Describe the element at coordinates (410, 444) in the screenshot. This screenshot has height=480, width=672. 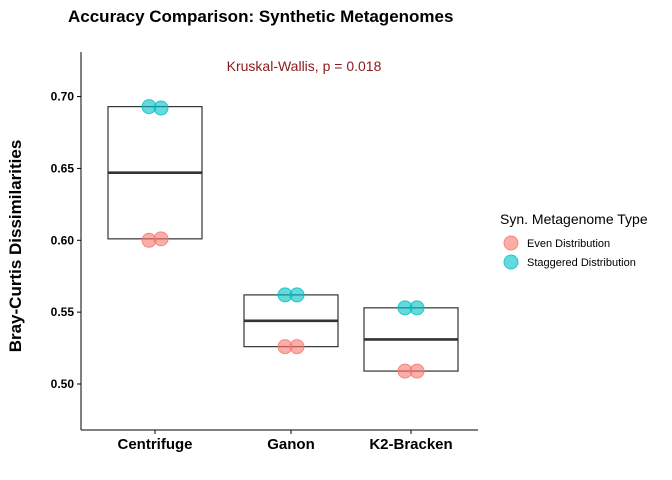
I see `x-tick-label: K2-Bracken` at that location.